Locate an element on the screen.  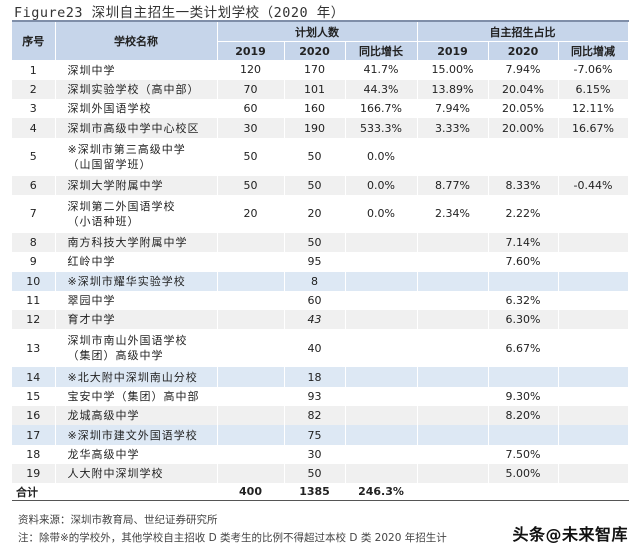
school-name-line1: 翠园中学 is located at coordinates (91, 301).